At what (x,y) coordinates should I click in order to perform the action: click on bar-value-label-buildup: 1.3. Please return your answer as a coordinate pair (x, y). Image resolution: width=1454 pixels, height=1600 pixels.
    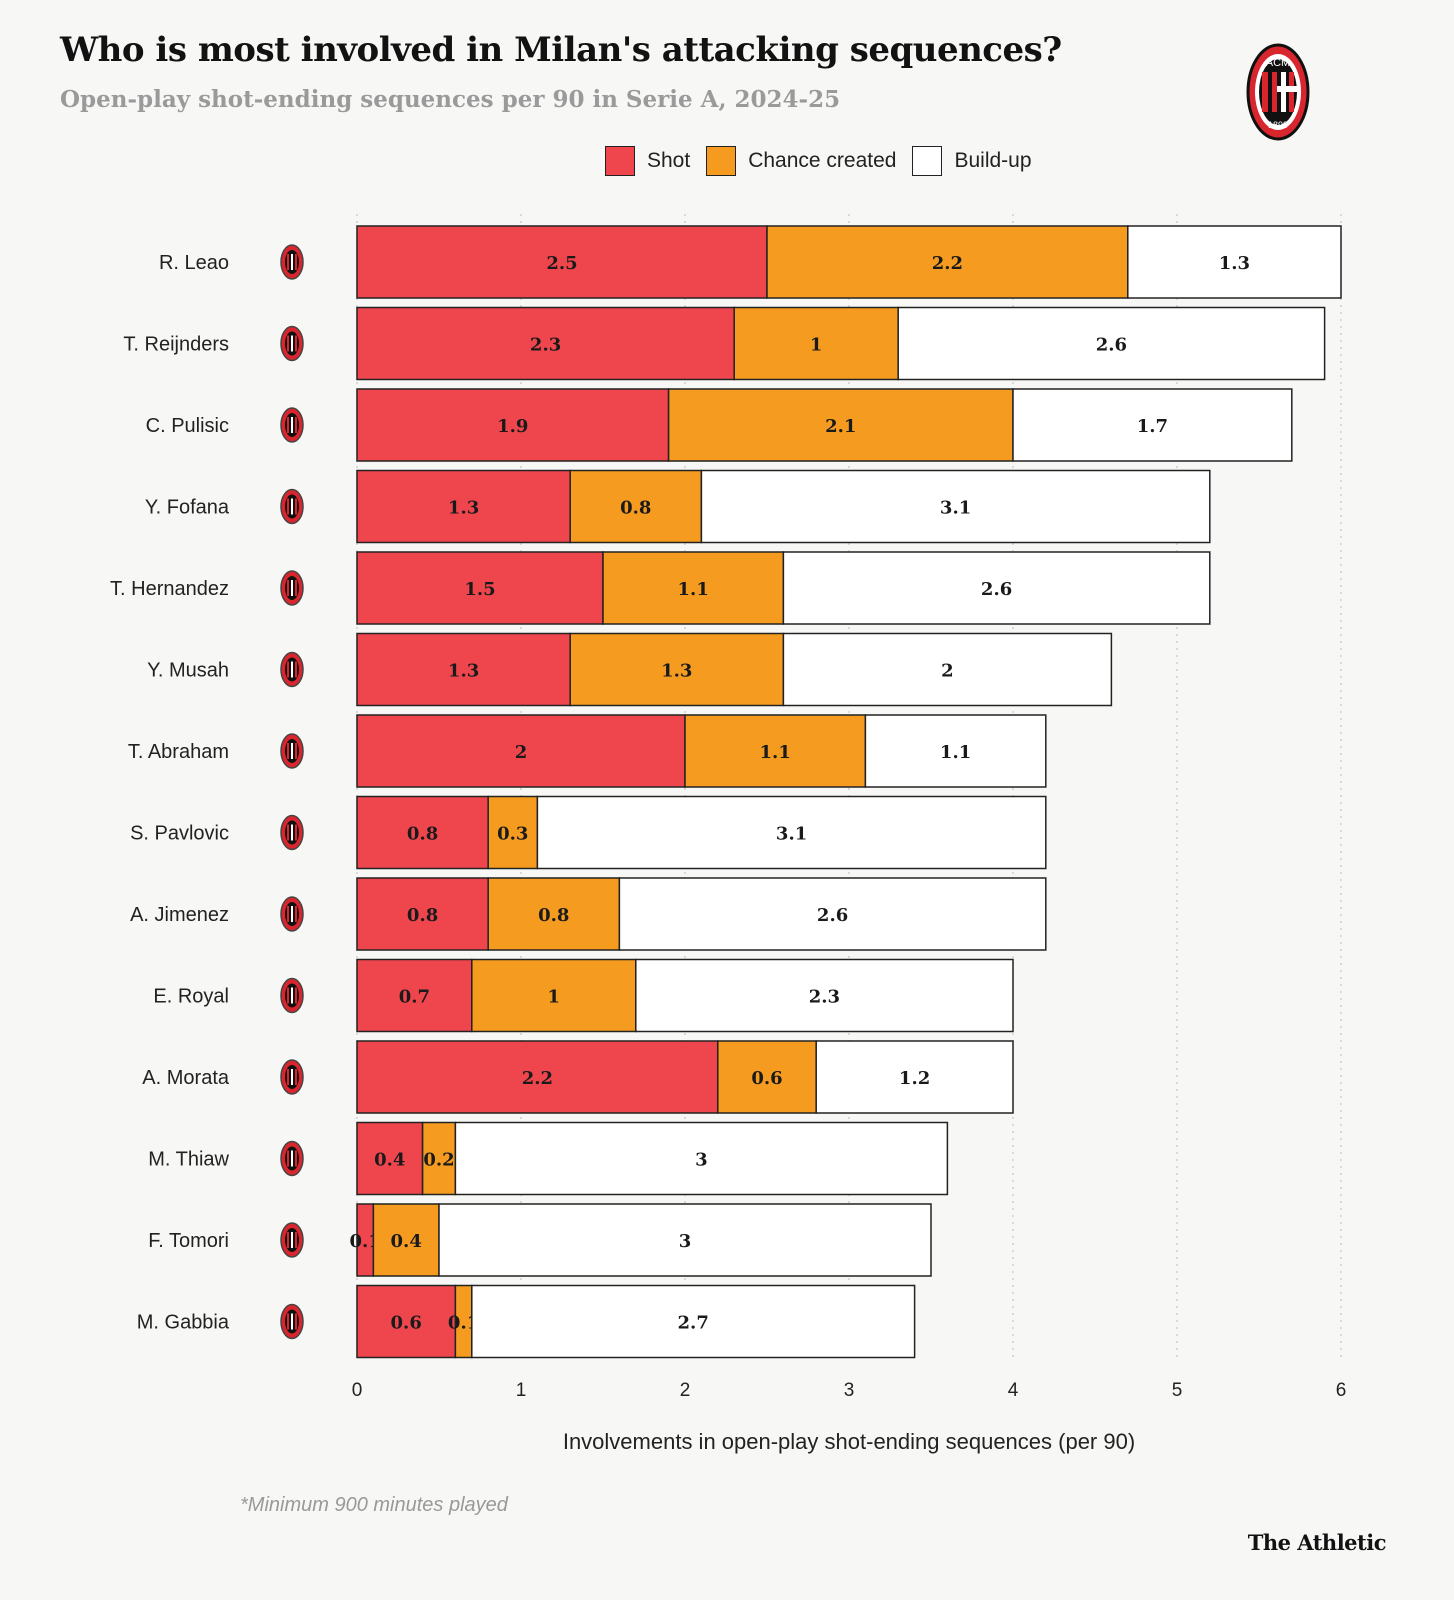
    Looking at the image, I should click on (1234, 263).